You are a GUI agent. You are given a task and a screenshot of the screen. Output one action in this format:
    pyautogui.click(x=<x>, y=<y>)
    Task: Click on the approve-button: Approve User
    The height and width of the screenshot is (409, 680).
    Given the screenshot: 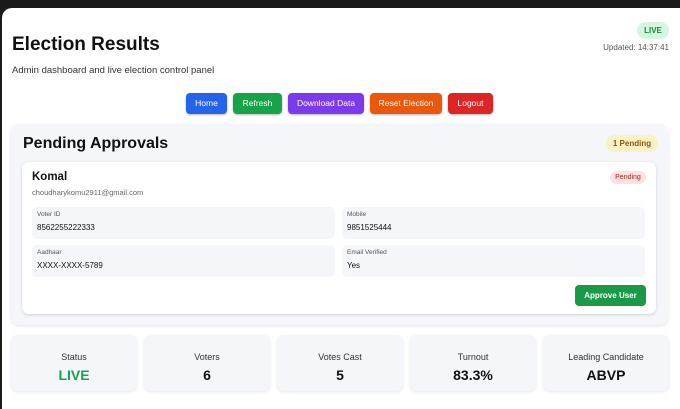 What is the action you would take?
    pyautogui.click(x=610, y=295)
    